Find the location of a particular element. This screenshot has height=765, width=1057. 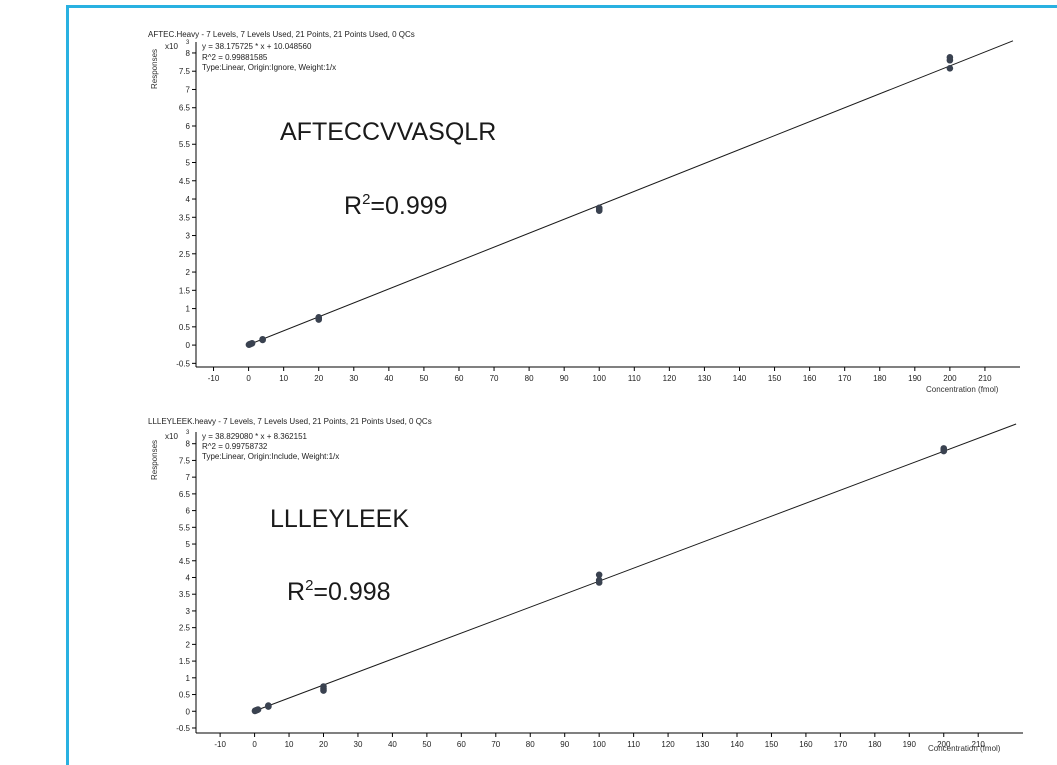

panel-2-ylabel: Responses is located at coordinates (154, 460).